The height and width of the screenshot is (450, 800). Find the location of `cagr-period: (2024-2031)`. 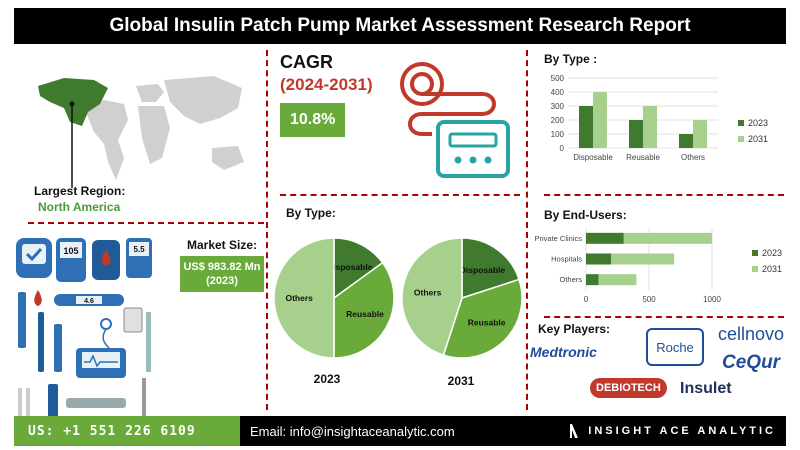

cagr-period: (2024-2031) is located at coordinates (326, 84).